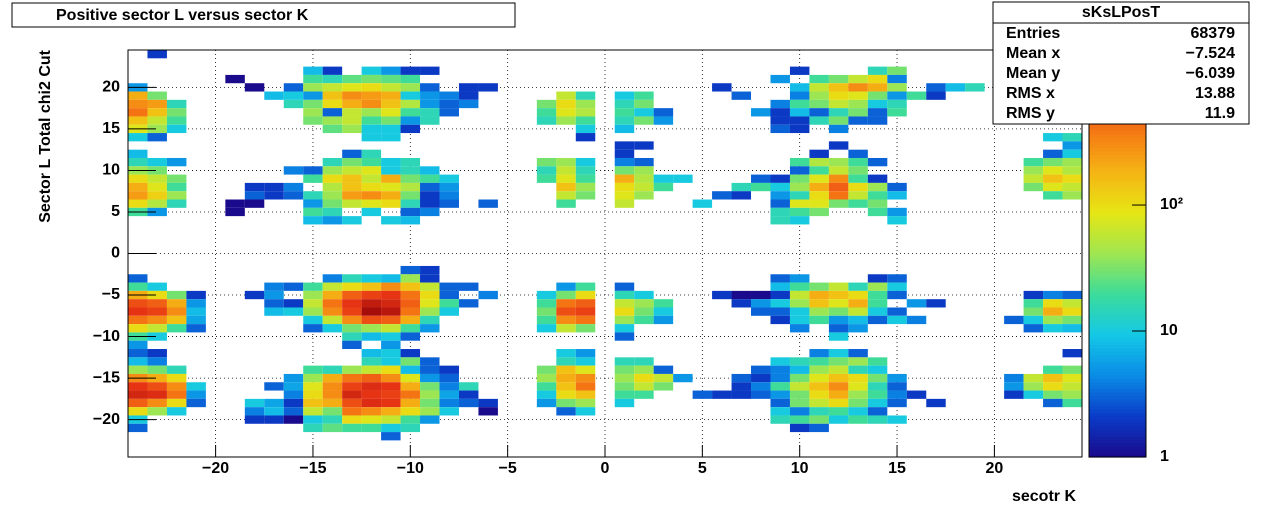 Image resolution: width=1274 pixels, height=513 pixels. Describe the element at coordinates (1033, 33) in the screenshot. I see `stats-label: Entries` at that location.